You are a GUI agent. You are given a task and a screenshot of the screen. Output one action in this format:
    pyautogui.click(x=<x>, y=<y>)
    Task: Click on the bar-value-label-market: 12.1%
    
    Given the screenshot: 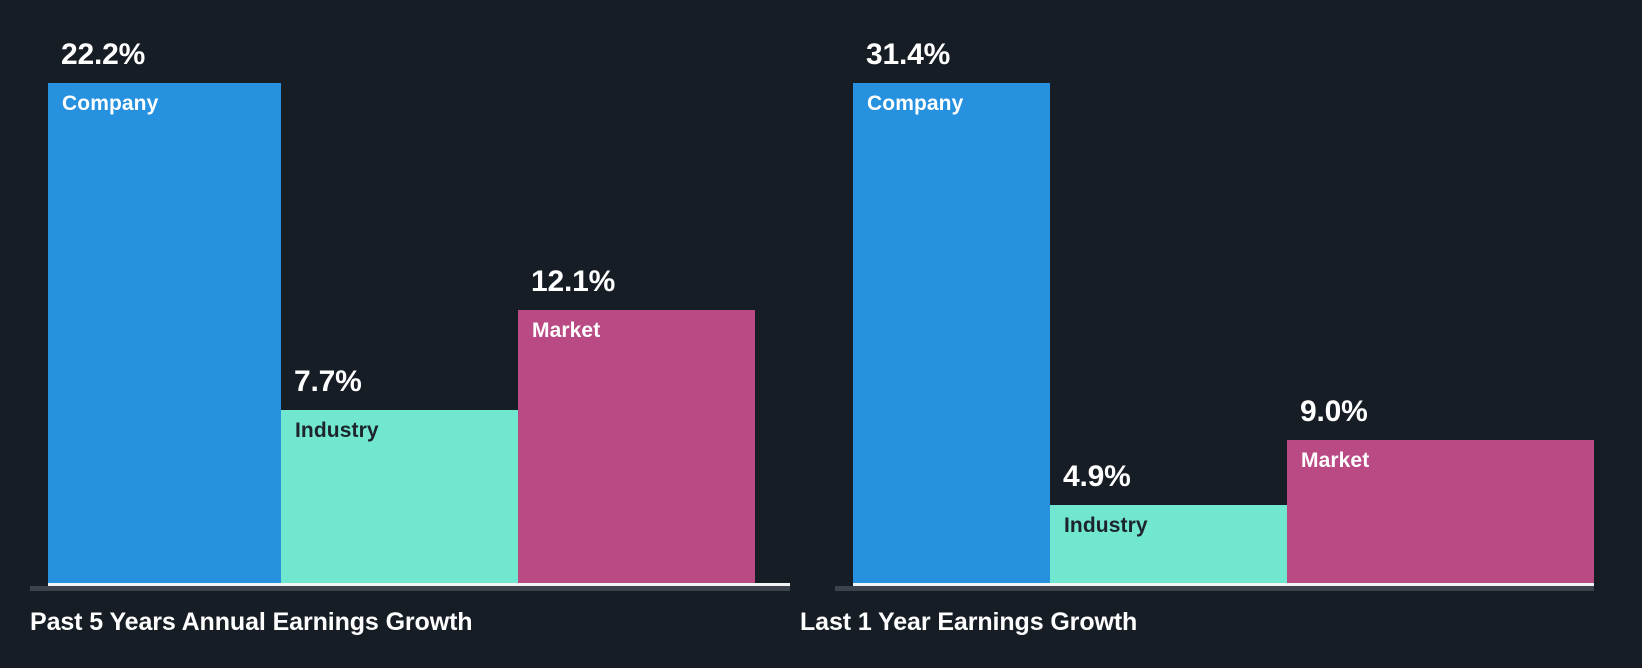 What is the action you would take?
    pyautogui.click(x=573, y=281)
    